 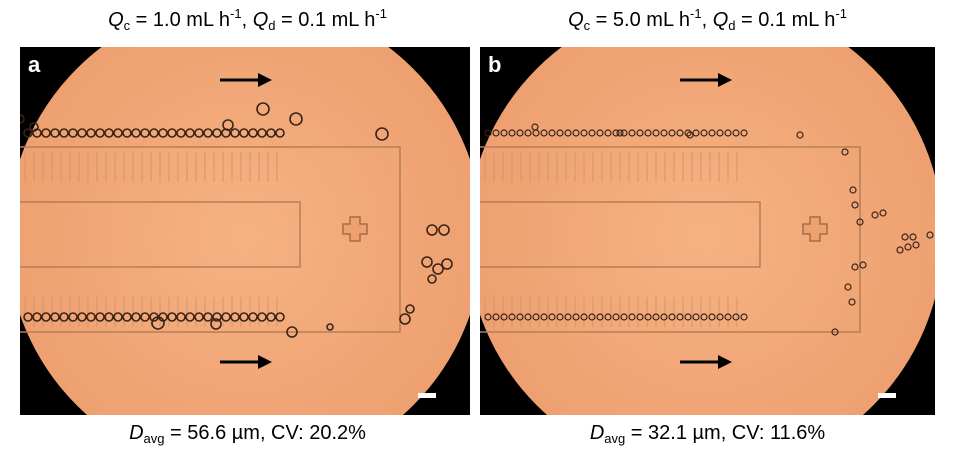 What do you see at coordinates (265, 433) in the screenshot?
I see `caption-text: = 56.6 µm, CV: 20.2%` at bounding box center [265, 433].